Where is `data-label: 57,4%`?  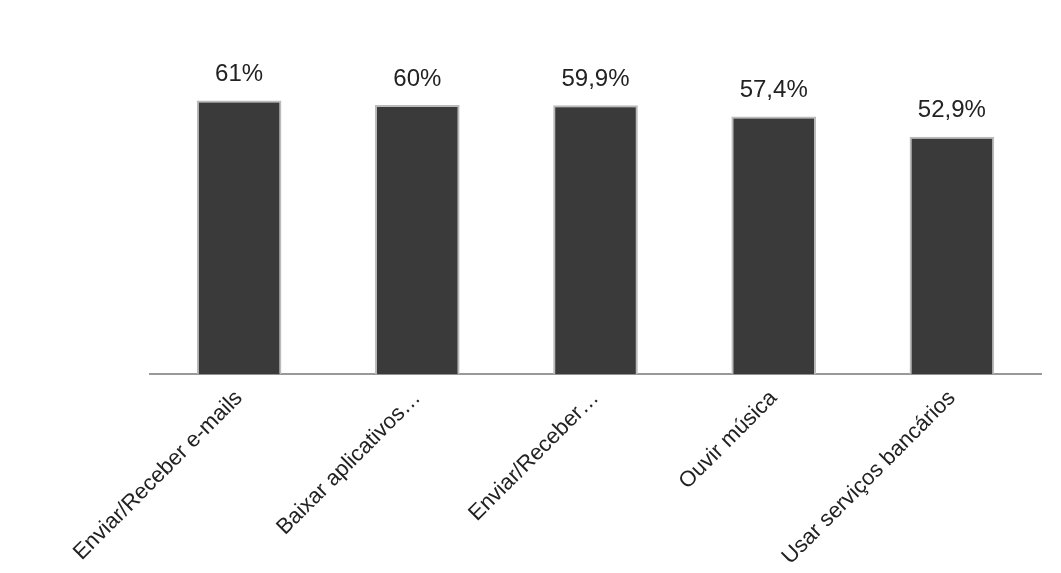
data-label: 57,4% is located at coordinates (773, 89).